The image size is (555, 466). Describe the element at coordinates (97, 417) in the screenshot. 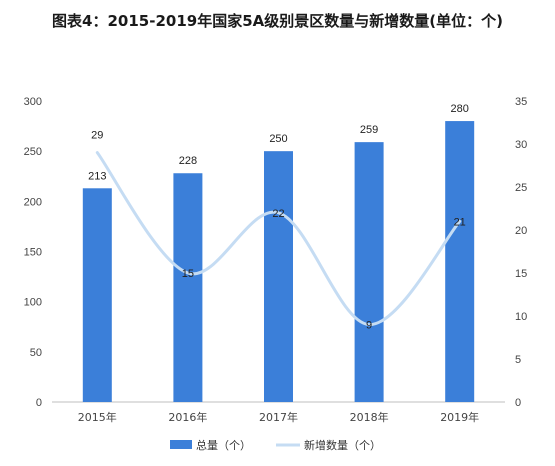

I see `x-tick-label: 2015年` at that location.